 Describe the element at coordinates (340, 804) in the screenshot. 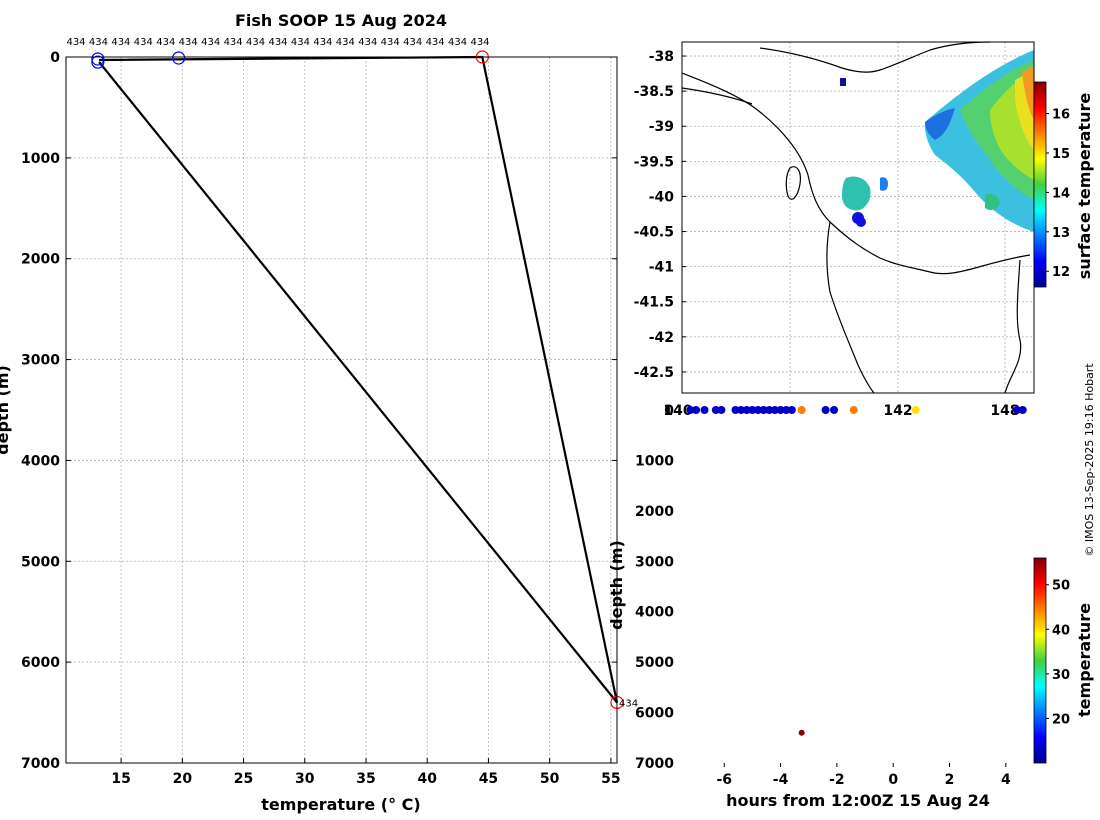

I see `profile-x-axis-label: temperature (° C)` at that location.